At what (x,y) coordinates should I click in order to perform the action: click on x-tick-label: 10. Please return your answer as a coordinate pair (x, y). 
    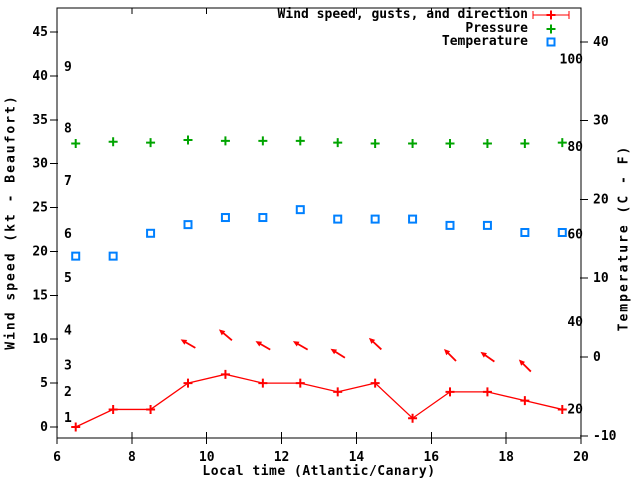
    Looking at the image, I should click on (207, 457).